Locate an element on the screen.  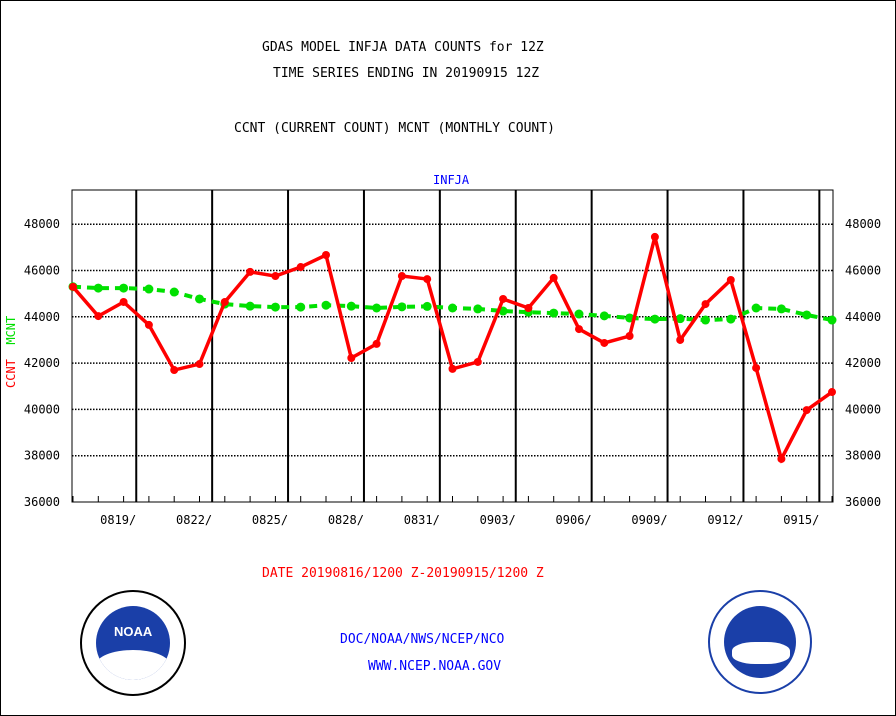
nws-logo is located at coordinates (760, 642).